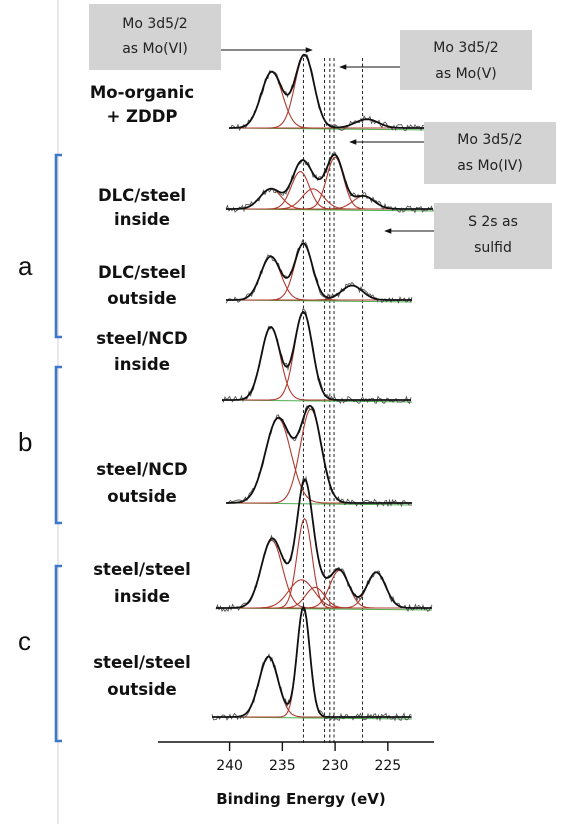  What do you see at coordinates (141, 689) in the screenshot?
I see `sample-label-6-1: outside` at bounding box center [141, 689].